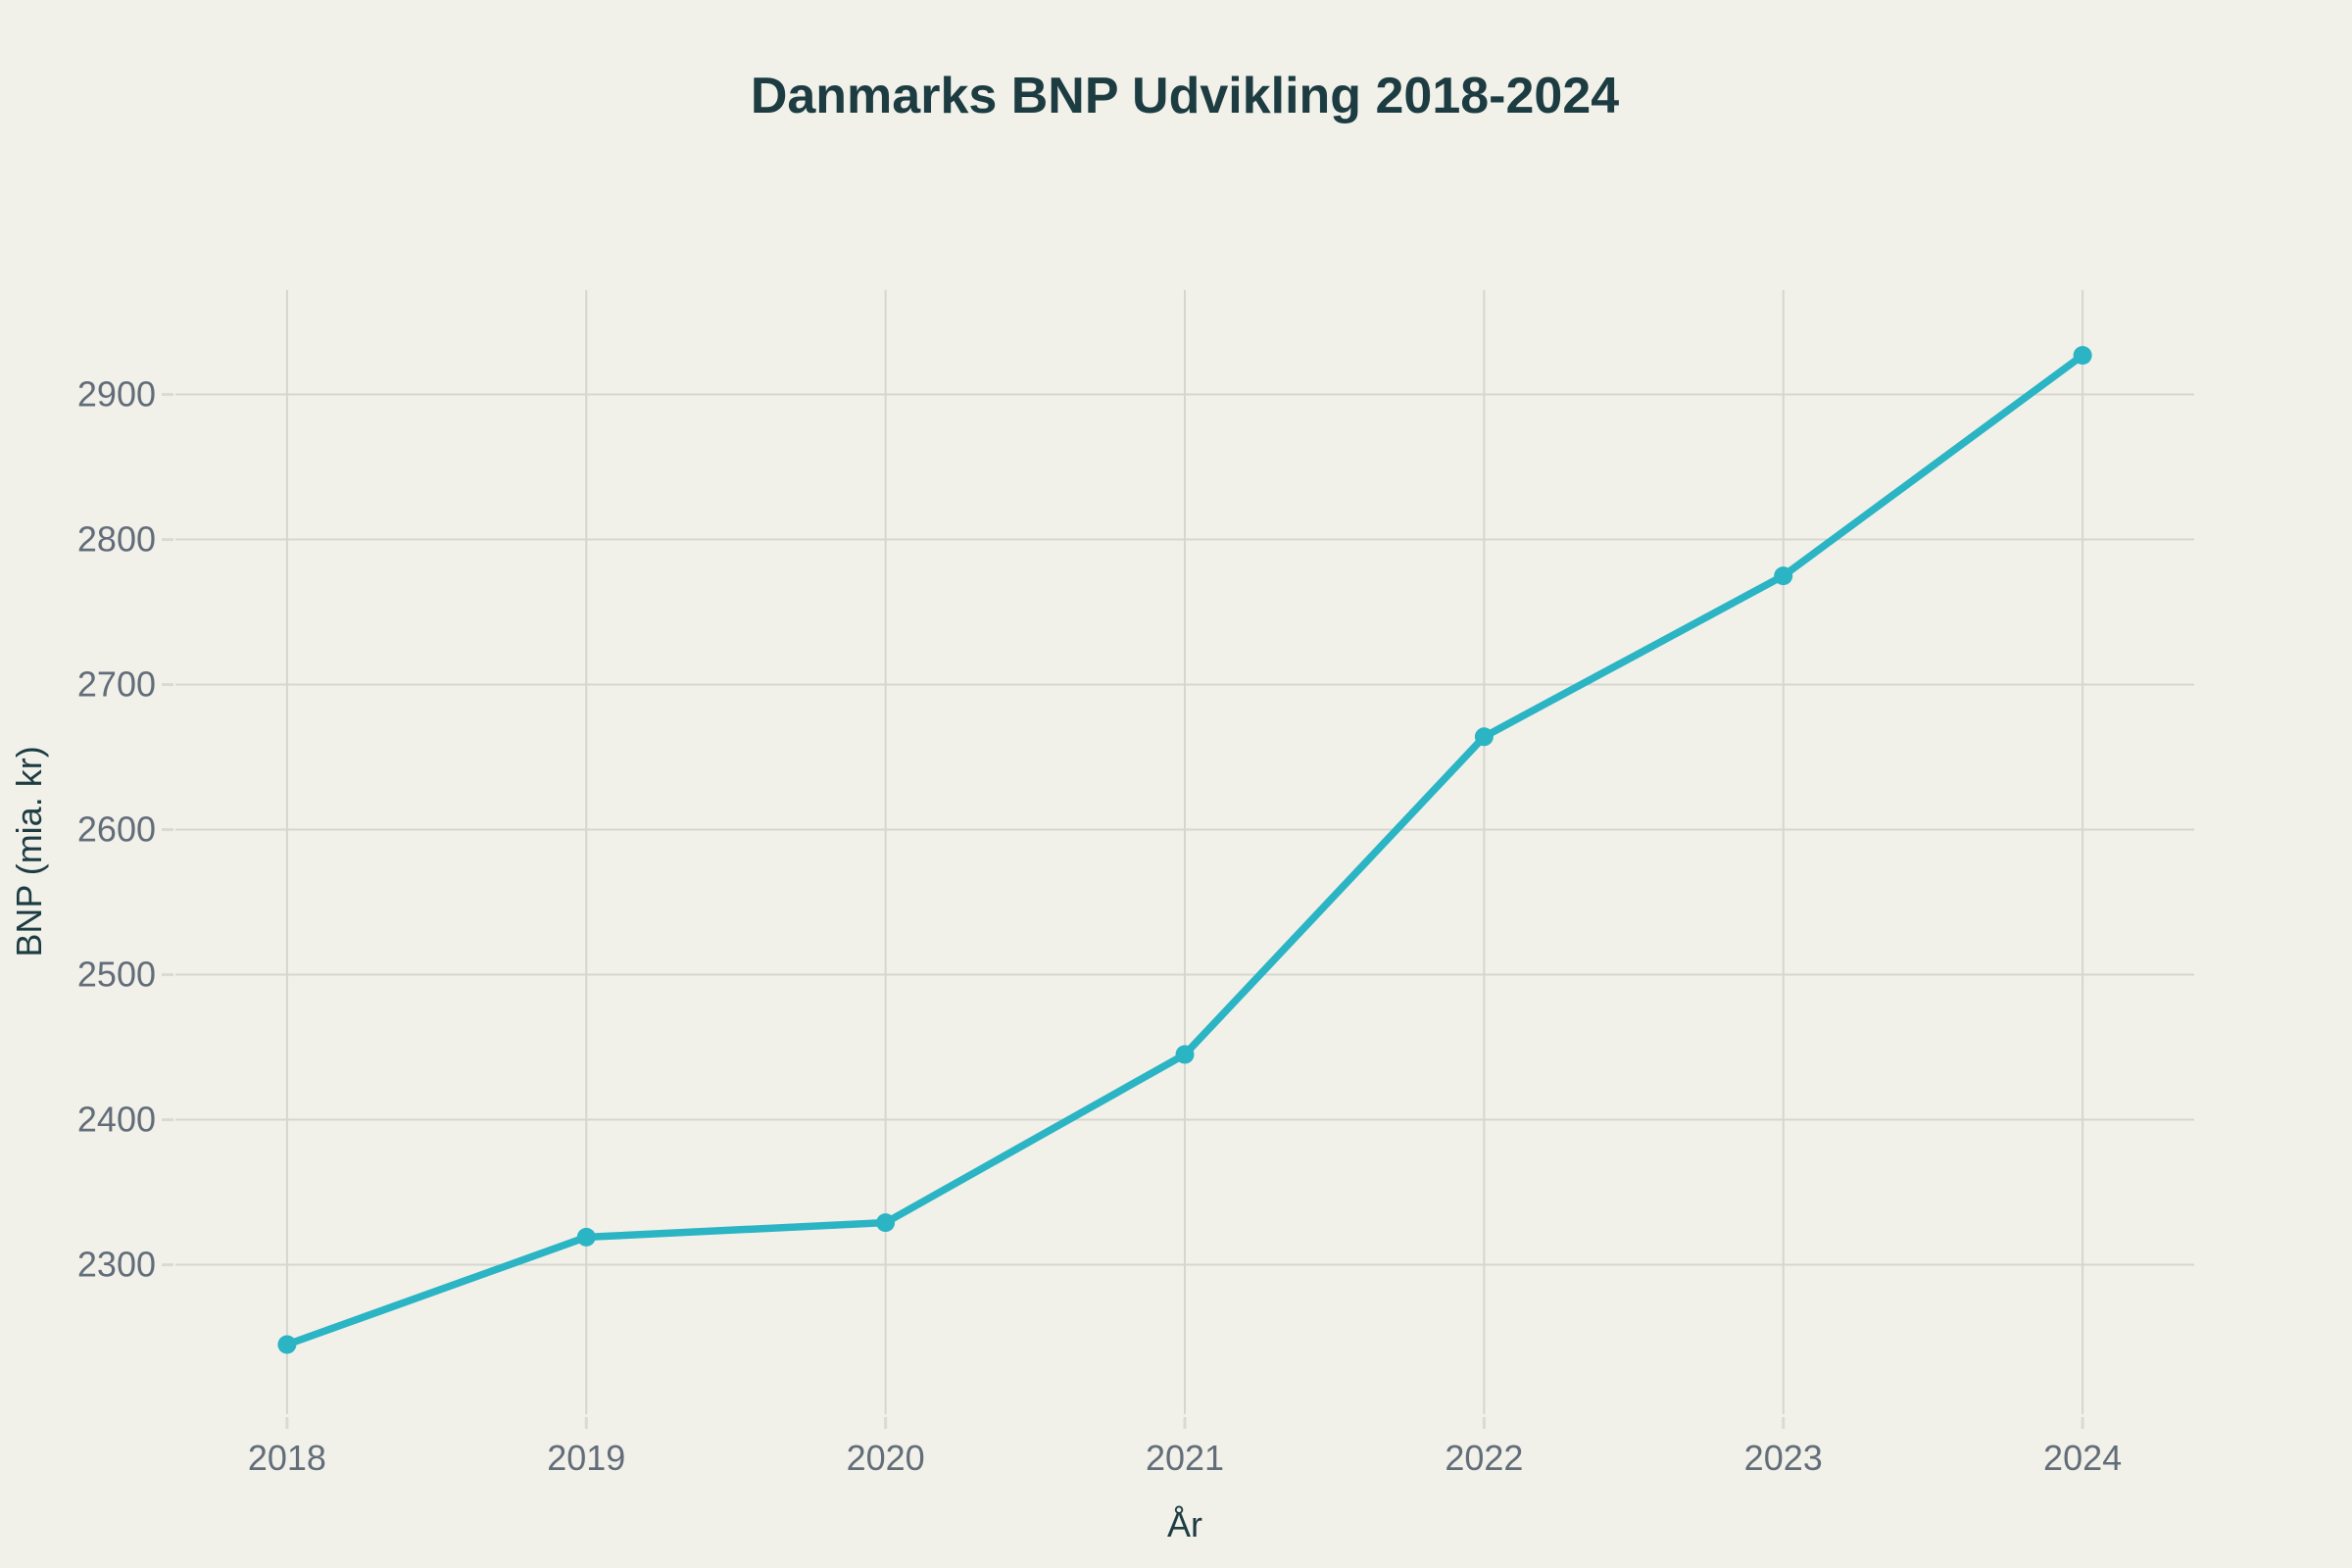  What do you see at coordinates (1484, 1458) in the screenshot?
I see `x-tick-label: 2022` at bounding box center [1484, 1458].